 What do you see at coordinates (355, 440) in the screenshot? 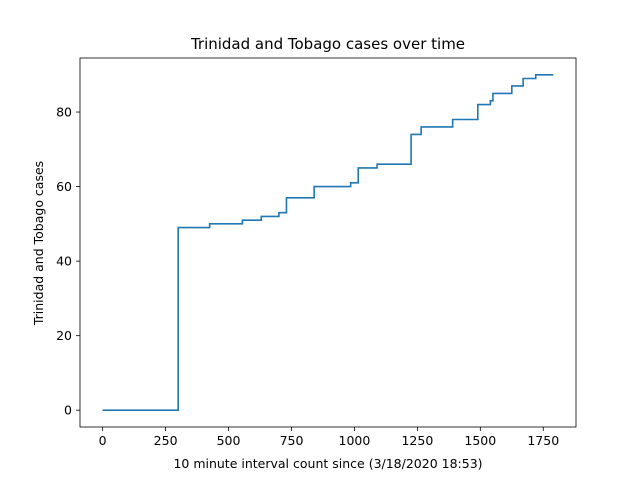
I see `x-tick-label-1000: 1000` at bounding box center [355, 440].